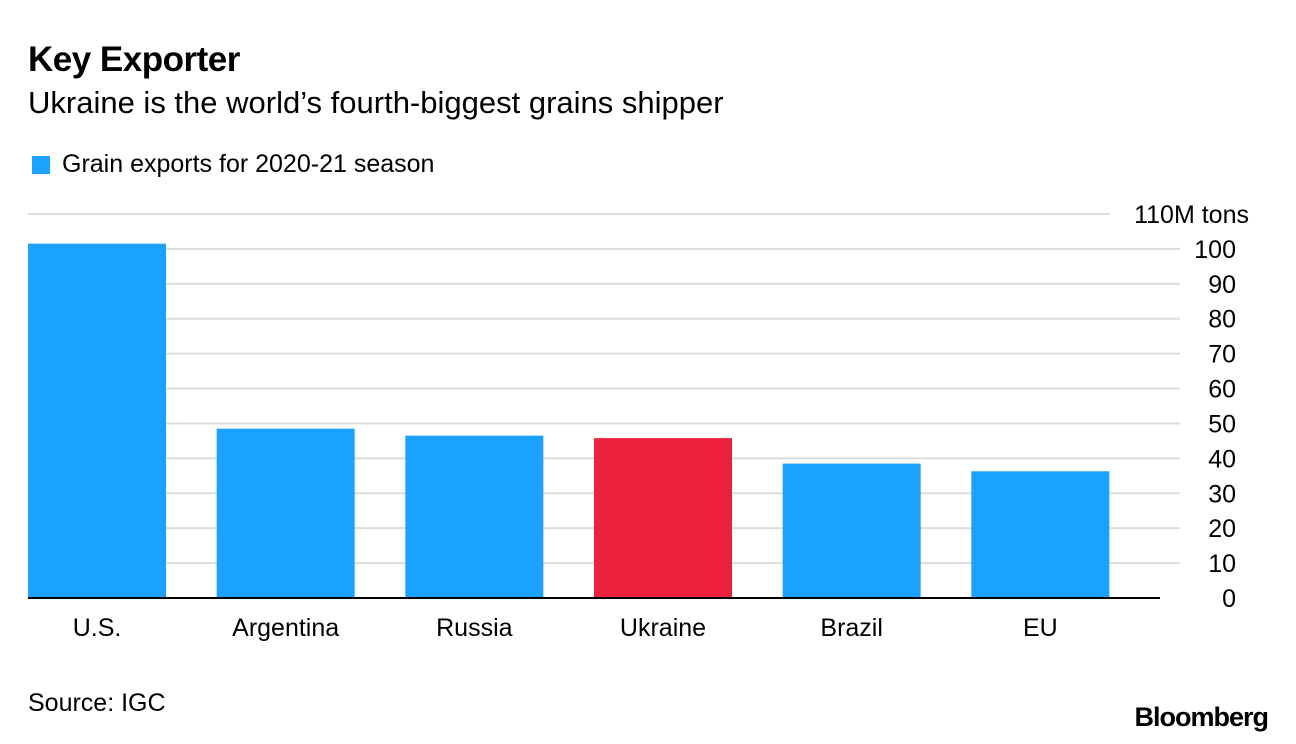  Describe the element at coordinates (851, 628) in the screenshot. I see `x-tick-label: Brazil` at that location.